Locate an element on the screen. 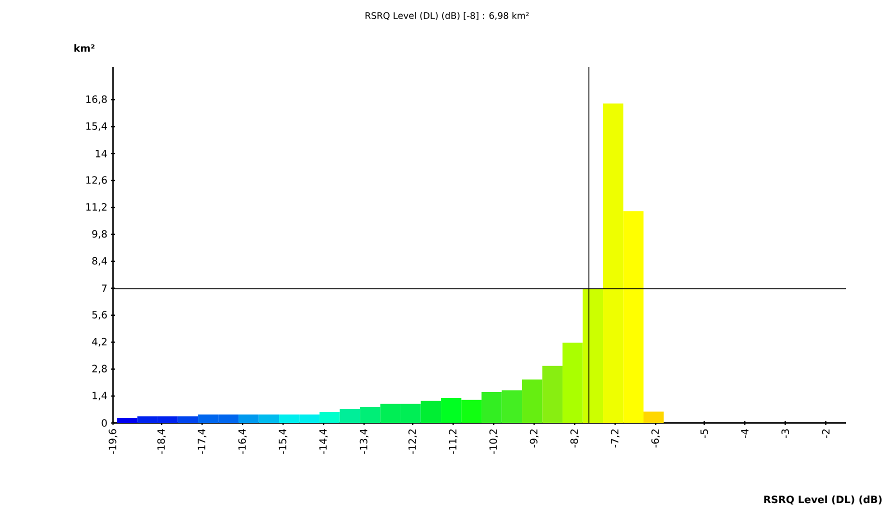 Image resolution: width=894 pixels, height=516 pixels. y-tick-label: 14 is located at coordinates (101, 154).